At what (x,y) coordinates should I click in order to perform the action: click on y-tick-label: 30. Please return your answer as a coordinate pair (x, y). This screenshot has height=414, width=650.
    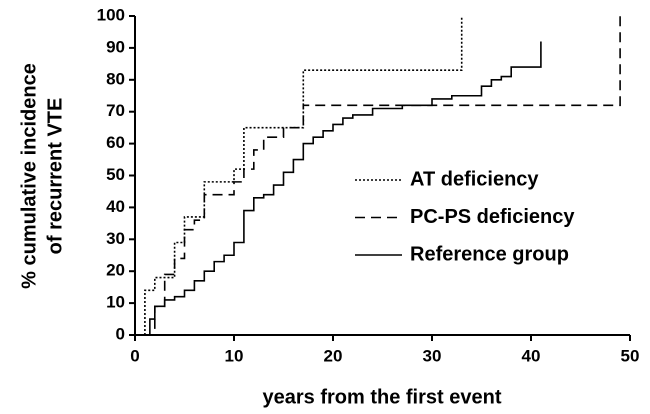
    Looking at the image, I should click on (115, 238).